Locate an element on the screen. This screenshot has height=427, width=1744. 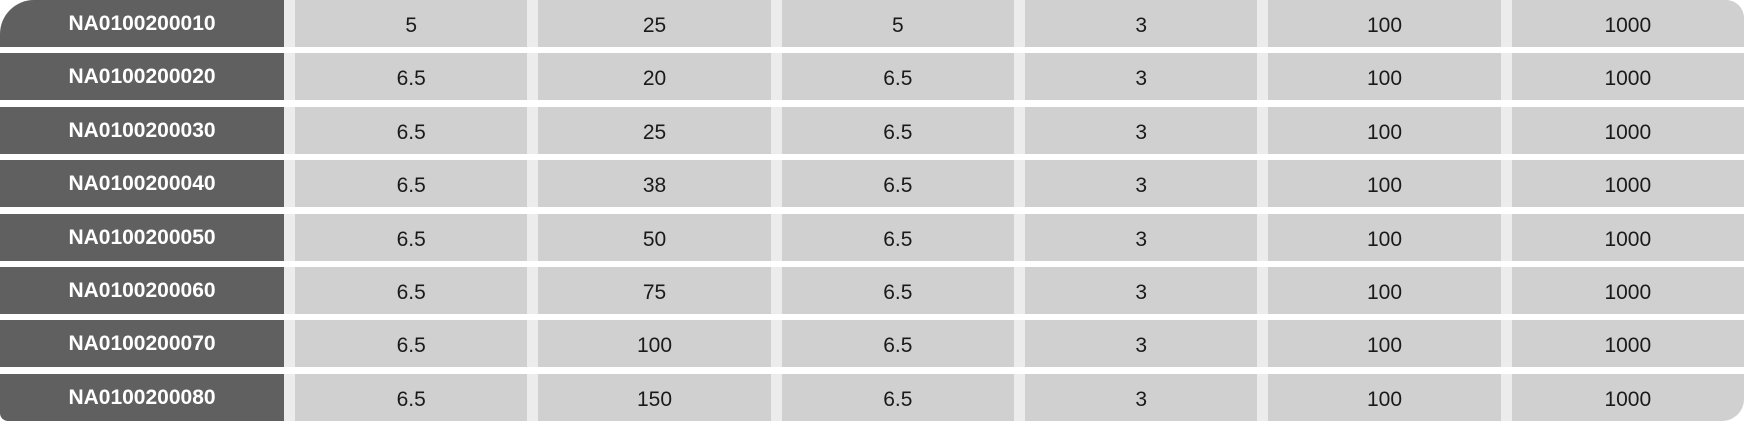
product-code-cell: NA0100200010 is located at coordinates (142, 23).